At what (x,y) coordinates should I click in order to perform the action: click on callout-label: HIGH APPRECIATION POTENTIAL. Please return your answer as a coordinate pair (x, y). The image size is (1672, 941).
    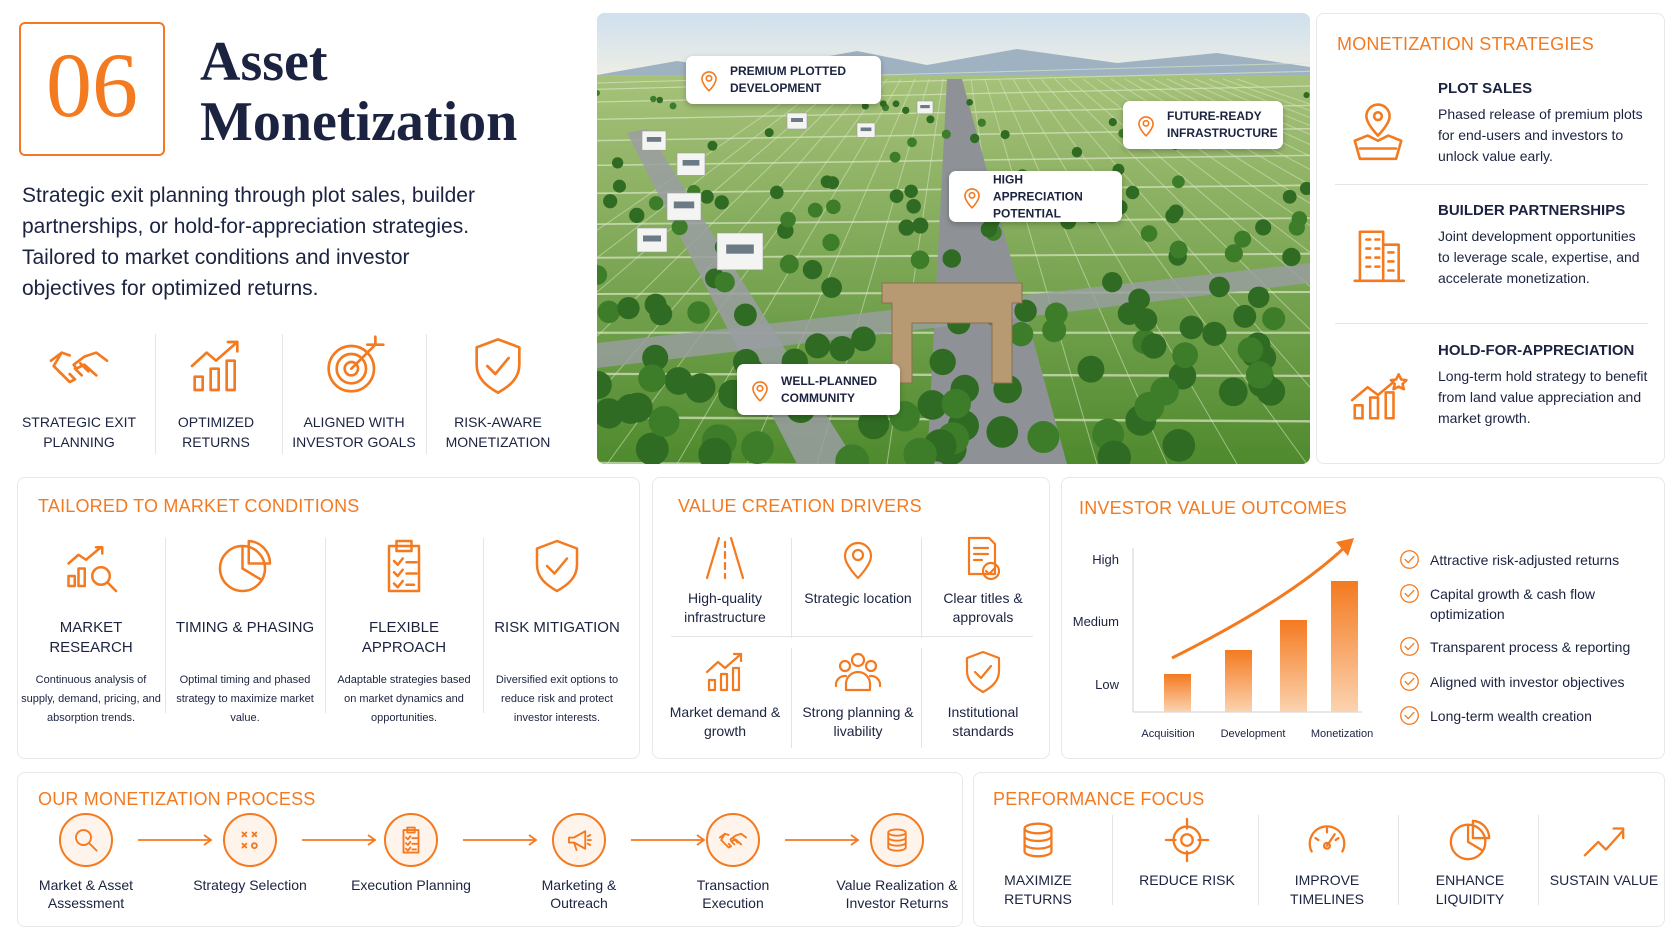
    Looking at the image, I should click on (1038, 196).